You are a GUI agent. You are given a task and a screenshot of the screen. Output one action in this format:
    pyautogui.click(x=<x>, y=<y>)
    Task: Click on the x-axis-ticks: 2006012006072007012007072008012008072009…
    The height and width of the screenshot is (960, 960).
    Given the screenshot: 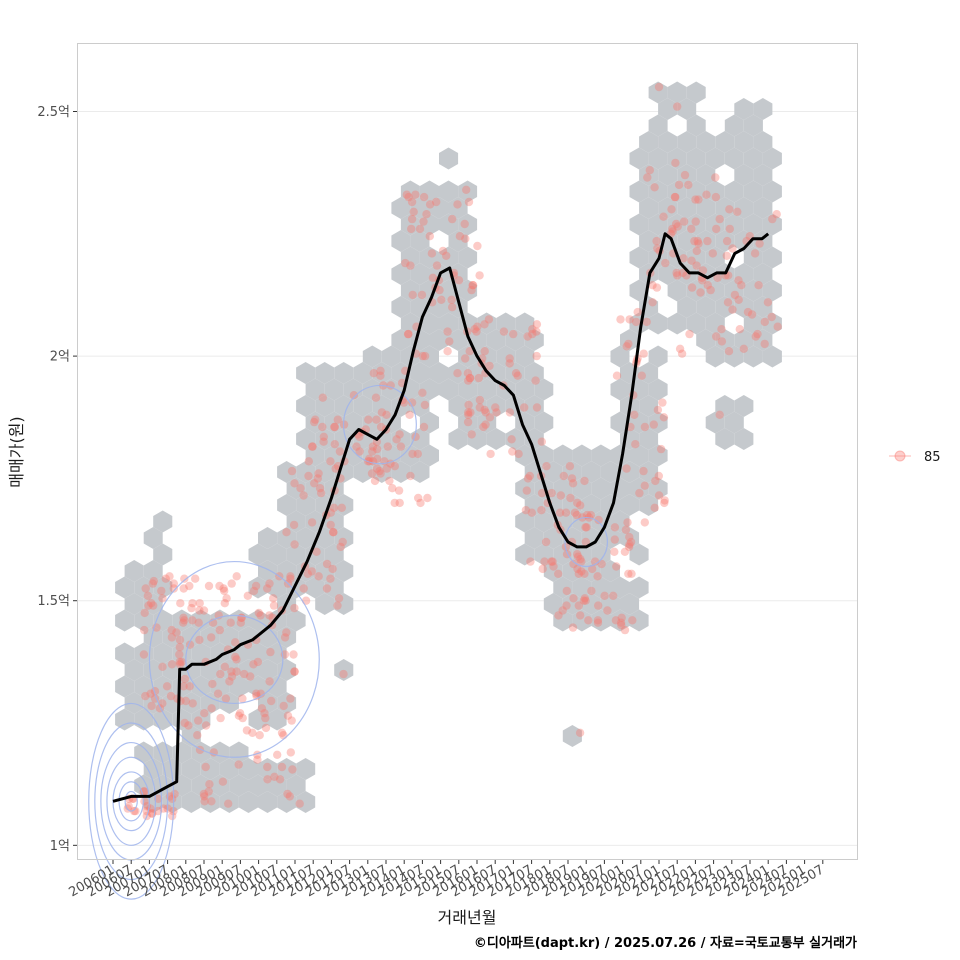 What is the action you would take?
    pyautogui.click(x=447, y=880)
    